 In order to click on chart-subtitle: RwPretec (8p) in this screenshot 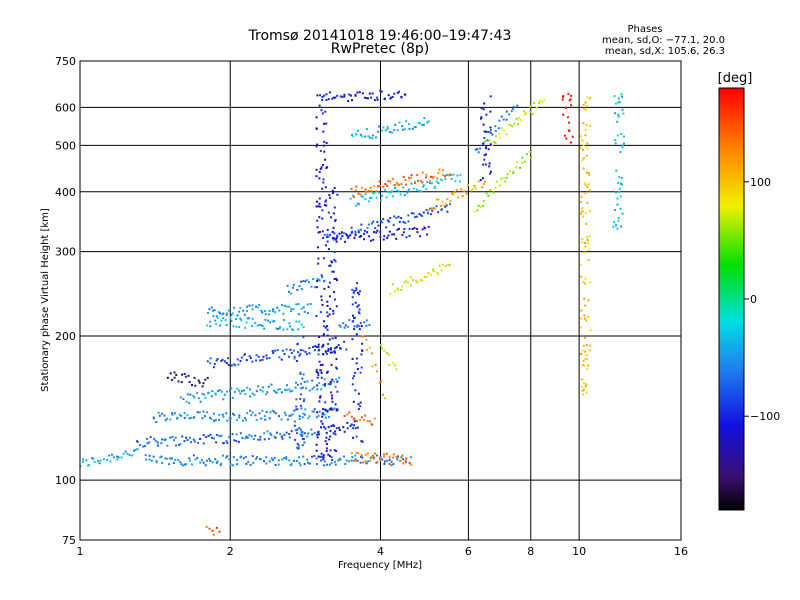, I will do `click(380, 49)`.